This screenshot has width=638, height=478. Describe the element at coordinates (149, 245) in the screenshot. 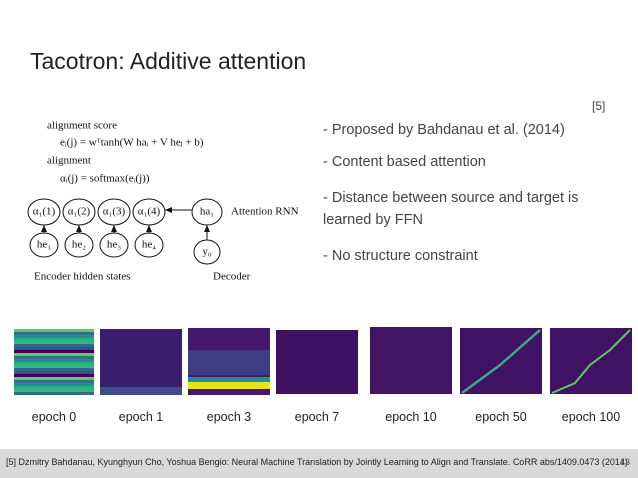

I see `encoder-state: he₄` at that location.